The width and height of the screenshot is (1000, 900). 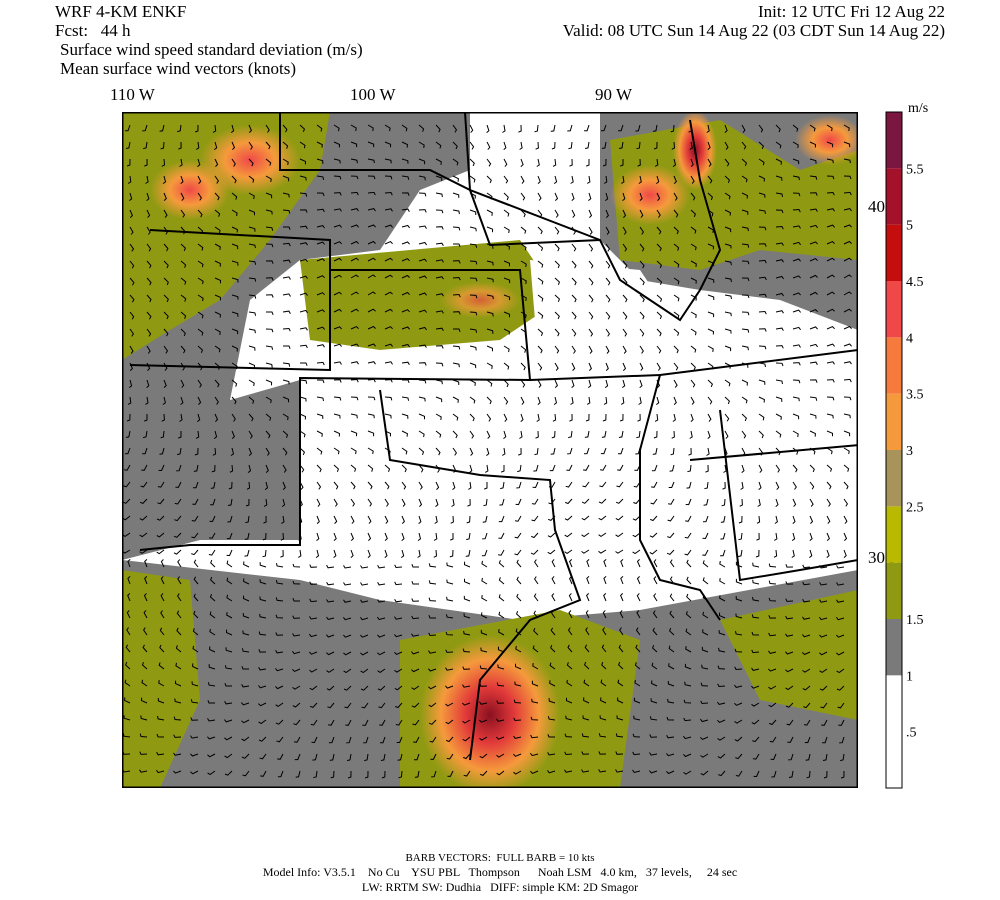 I want to click on longitude-label: 110 W, so click(x=133, y=94).